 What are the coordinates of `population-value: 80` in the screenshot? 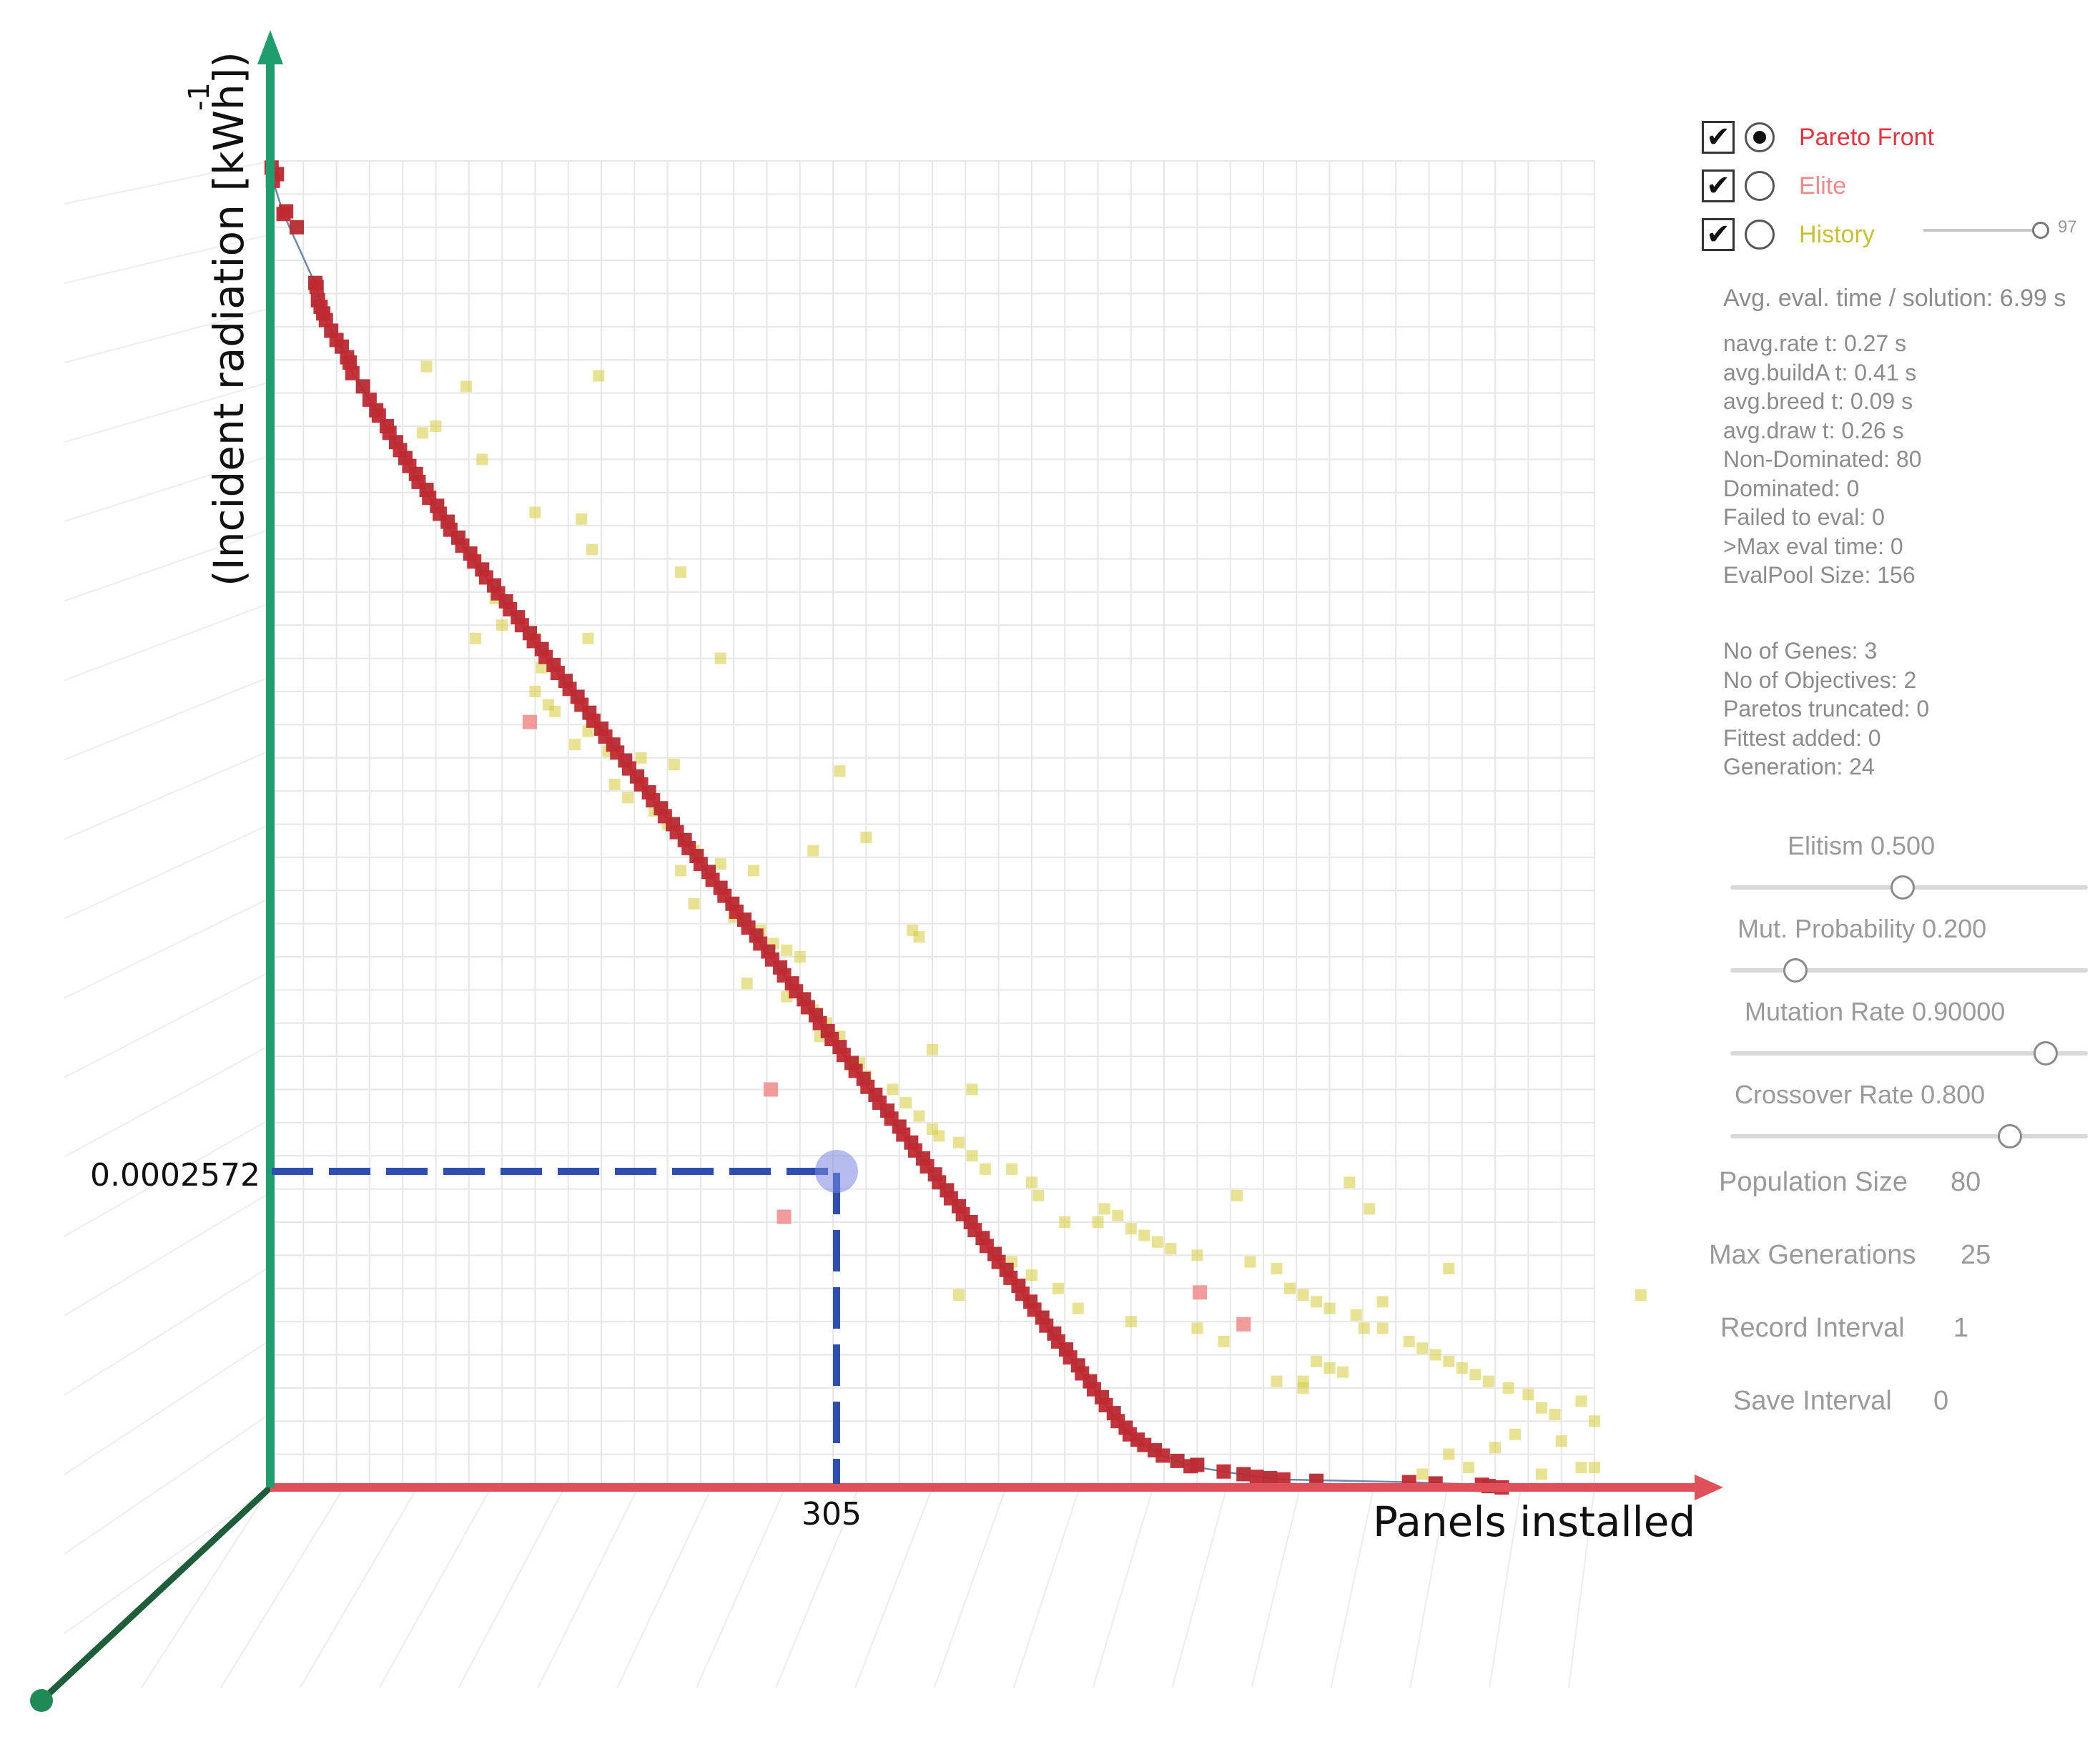 It's located at (1966, 1182).